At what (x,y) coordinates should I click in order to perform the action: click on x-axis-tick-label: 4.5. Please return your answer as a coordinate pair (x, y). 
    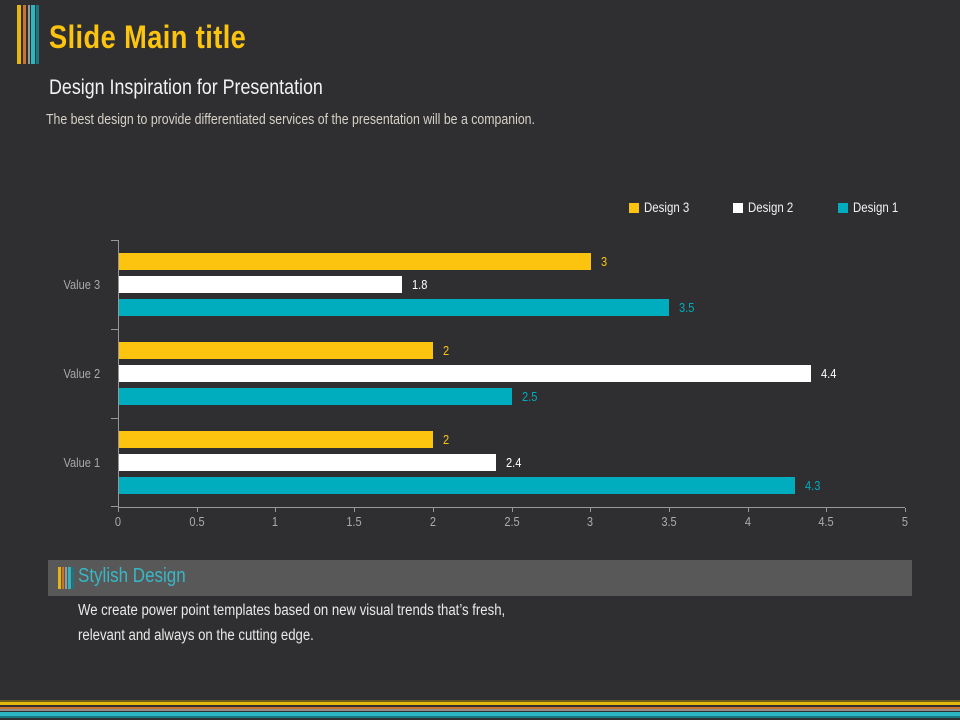
    Looking at the image, I should click on (826, 521).